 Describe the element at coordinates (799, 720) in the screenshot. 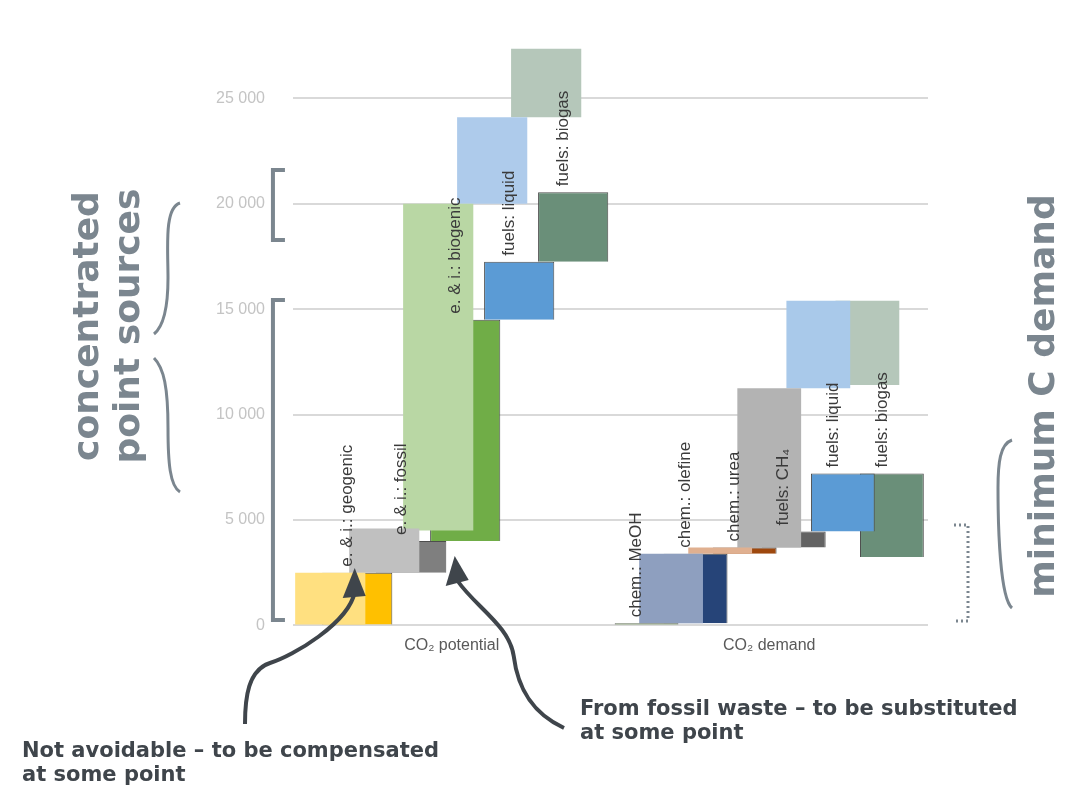

I see `text: From fossil waste – to be substituted at some point` at that location.